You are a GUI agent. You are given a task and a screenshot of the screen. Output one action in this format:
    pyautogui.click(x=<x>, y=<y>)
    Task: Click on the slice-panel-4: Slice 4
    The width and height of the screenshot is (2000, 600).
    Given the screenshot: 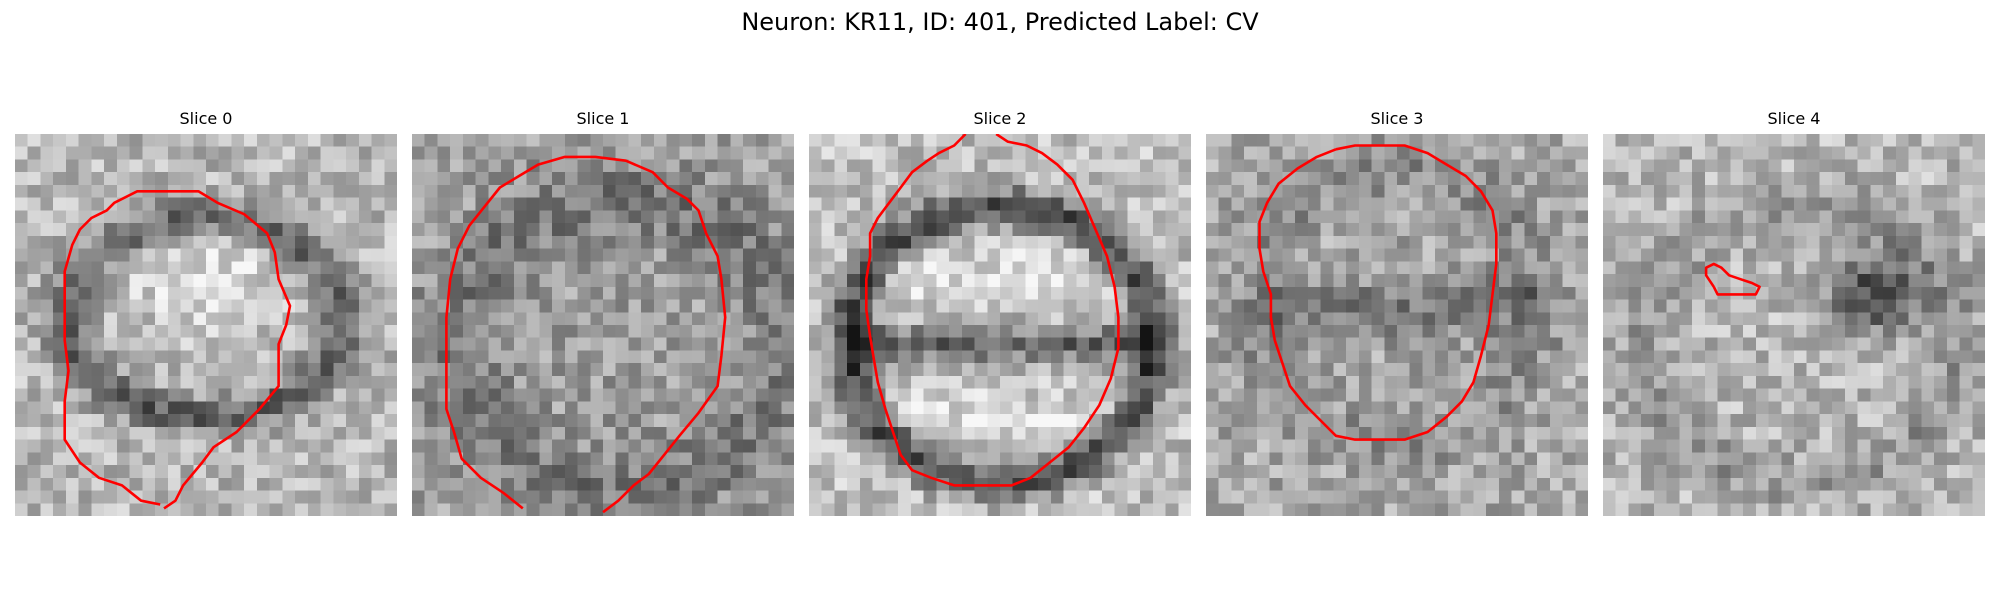 What is the action you would take?
    pyautogui.click(x=1794, y=312)
    